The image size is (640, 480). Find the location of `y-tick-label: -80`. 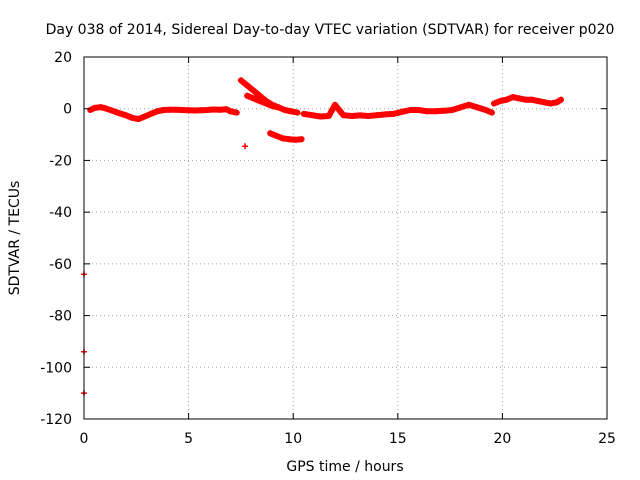

y-tick-label: -80 is located at coordinates (60, 317).